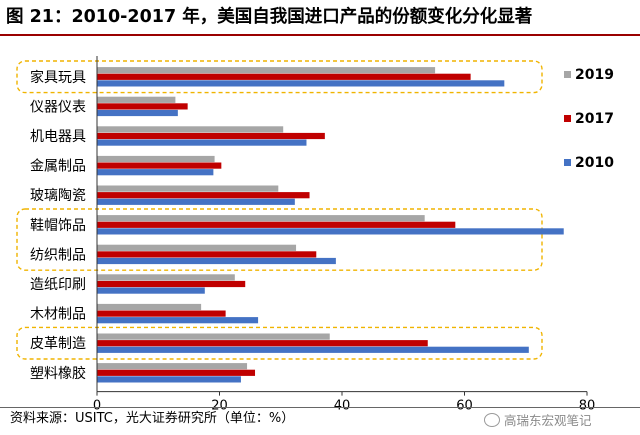  Describe the element at coordinates (492, 419) in the screenshot. I see `wechat-icon` at that location.